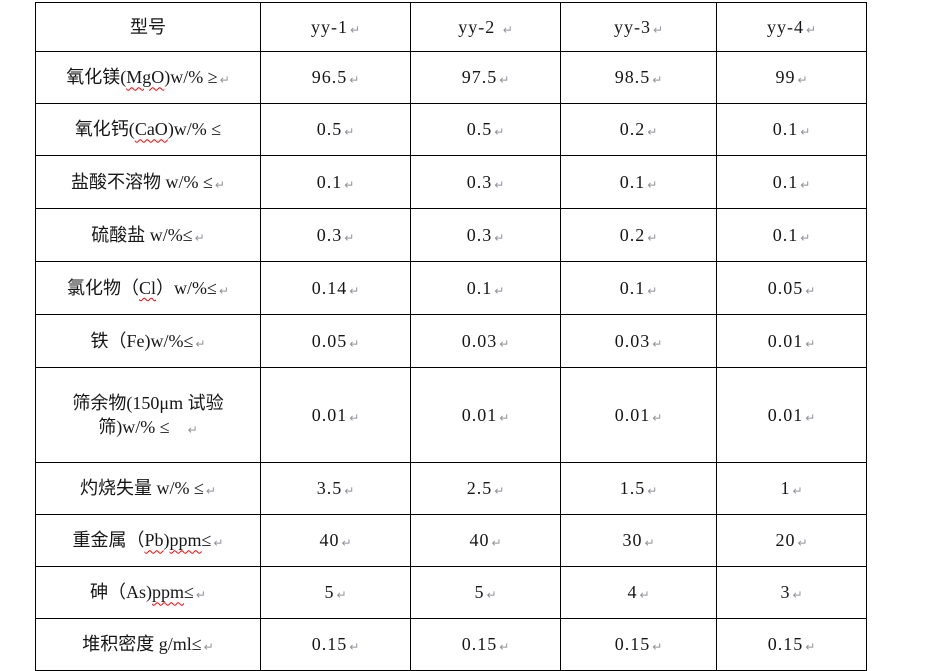  Describe the element at coordinates (148, 288) in the screenshot. I see `row-label-cell: 氯化物（Cl）w/%≤ ↵` at that location.